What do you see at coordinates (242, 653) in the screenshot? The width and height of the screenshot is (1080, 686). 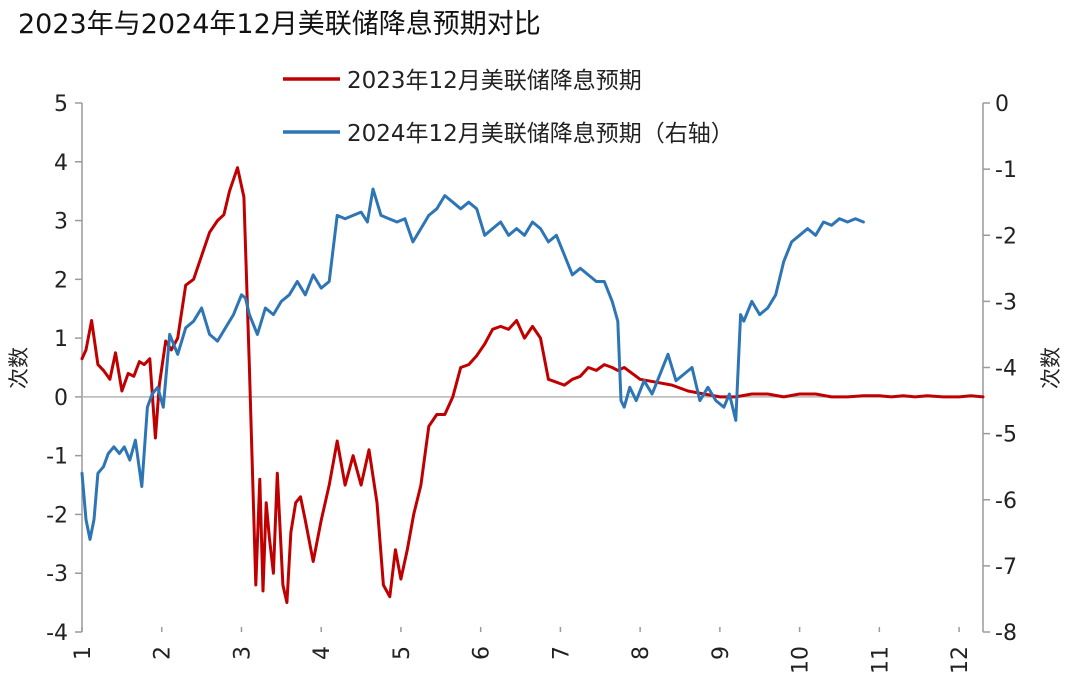 I see `x-tick-label: 3` at bounding box center [242, 653].